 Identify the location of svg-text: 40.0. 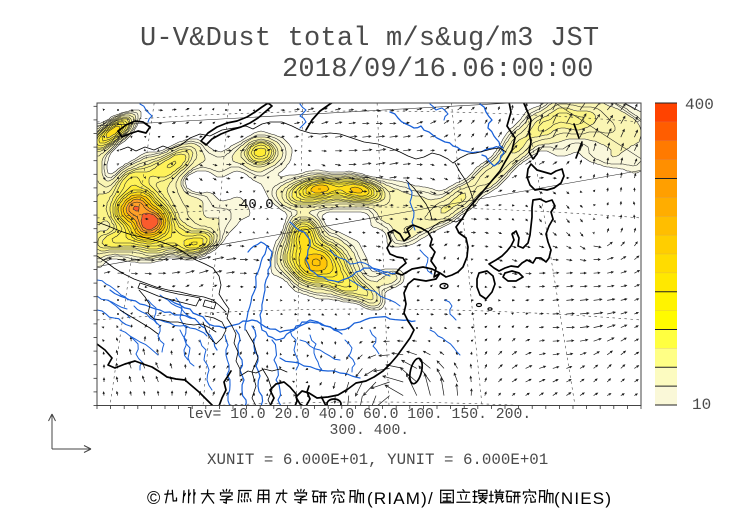
(257, 205).